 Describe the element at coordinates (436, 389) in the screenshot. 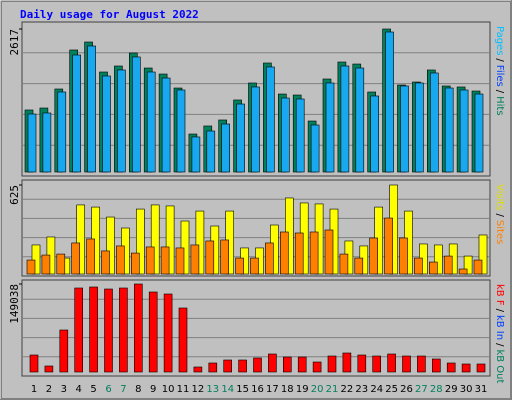

I see `x-tick-label: 28` at that location.